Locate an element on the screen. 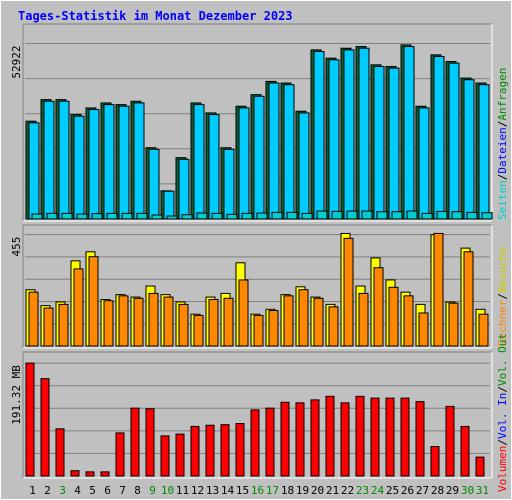 Image resolution: width=512 pixels, height=500 pixels. legend-part: Besuche is located at coordinates (502, 270).